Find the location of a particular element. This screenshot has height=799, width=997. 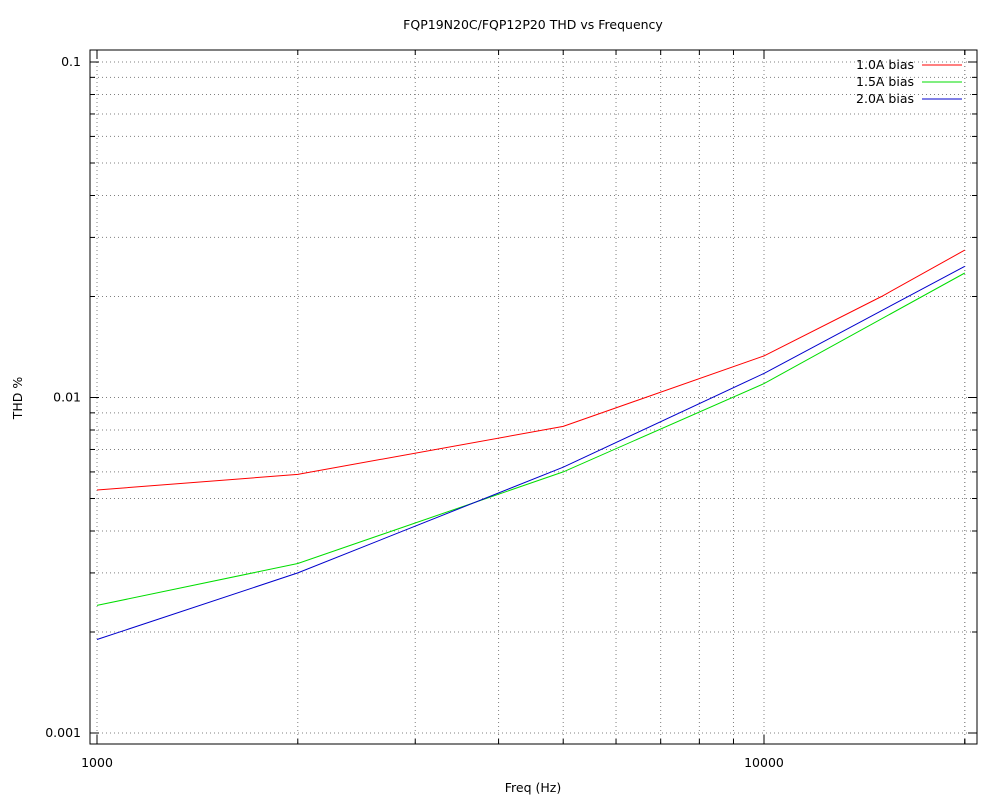

y-axis-label: THD % is located at coordinates (17, 399).